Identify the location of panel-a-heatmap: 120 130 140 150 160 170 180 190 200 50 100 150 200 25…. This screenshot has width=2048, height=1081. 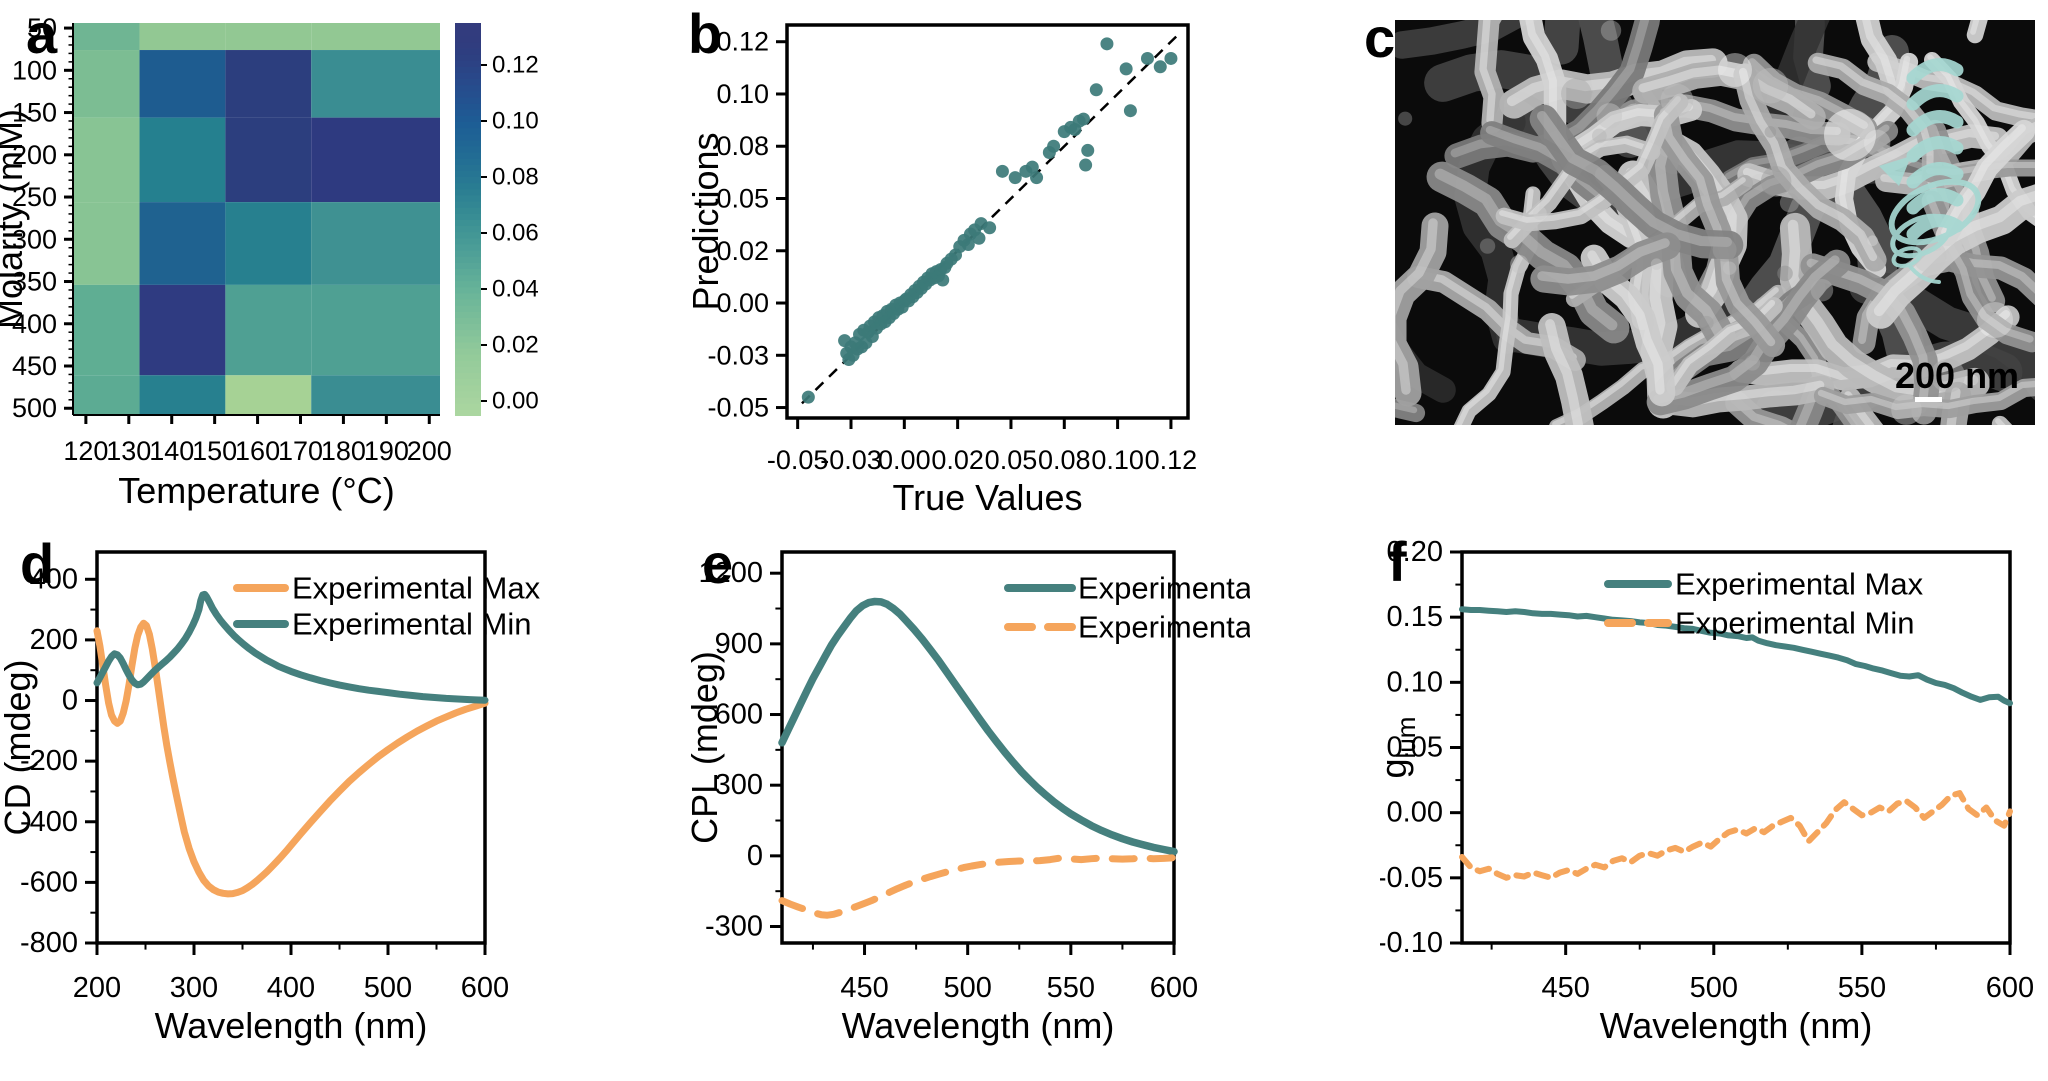
(310, 265).